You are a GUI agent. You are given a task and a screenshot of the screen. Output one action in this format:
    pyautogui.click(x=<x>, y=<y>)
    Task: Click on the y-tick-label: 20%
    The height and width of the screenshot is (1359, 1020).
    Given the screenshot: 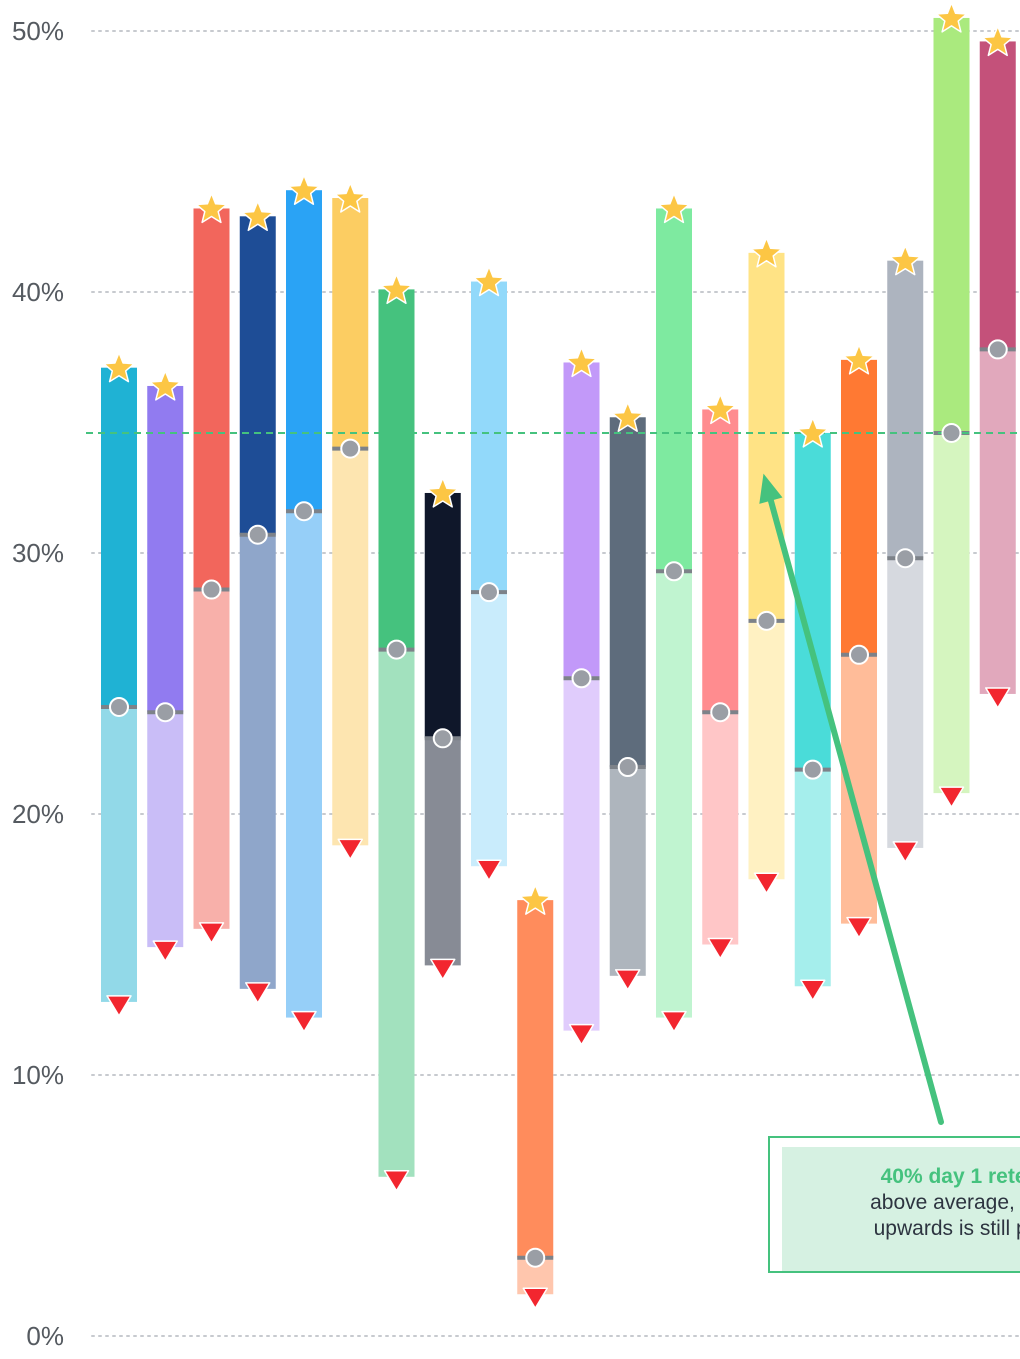 What is the action you would take?
    pyautogui.click(x=38, y=814)
    